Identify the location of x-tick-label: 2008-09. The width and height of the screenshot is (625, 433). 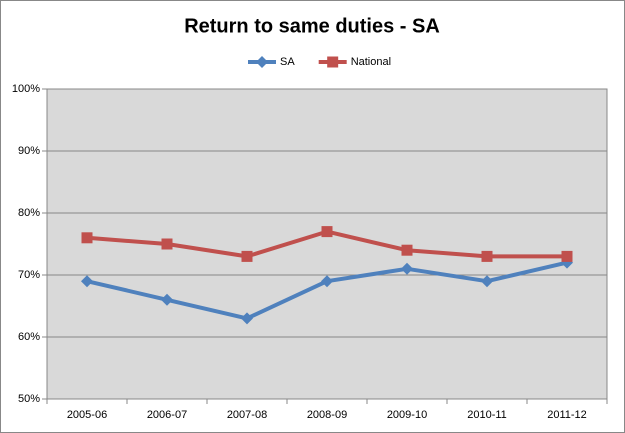
(327, 415).